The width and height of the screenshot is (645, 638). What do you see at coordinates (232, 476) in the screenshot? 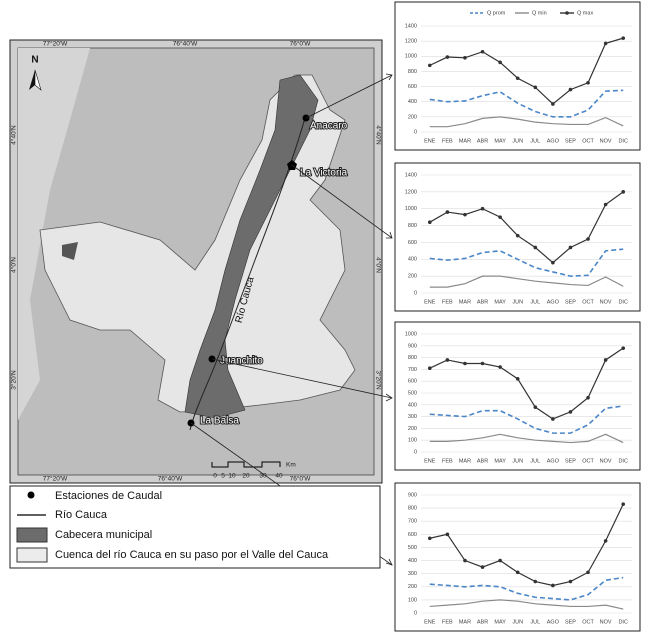
I see `scale-label: 10` at bounding box center [232, 476].